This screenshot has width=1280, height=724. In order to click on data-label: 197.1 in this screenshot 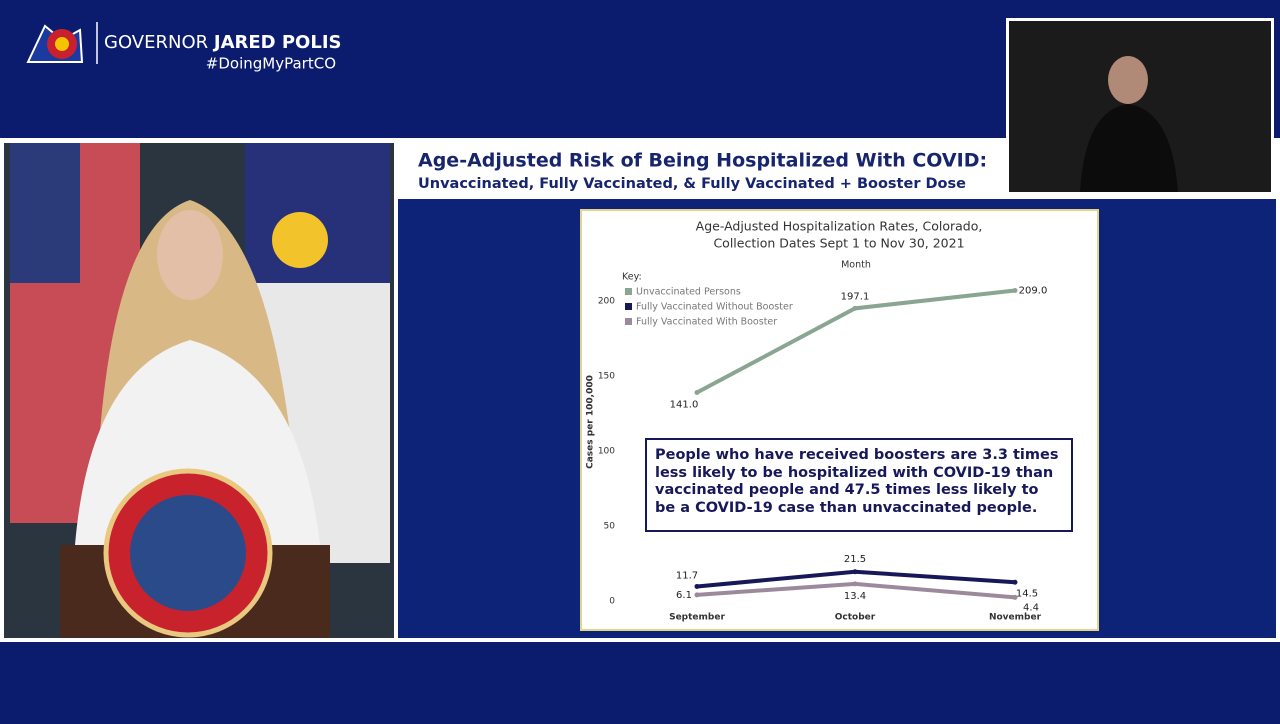, I will do `click(855, 296)`.